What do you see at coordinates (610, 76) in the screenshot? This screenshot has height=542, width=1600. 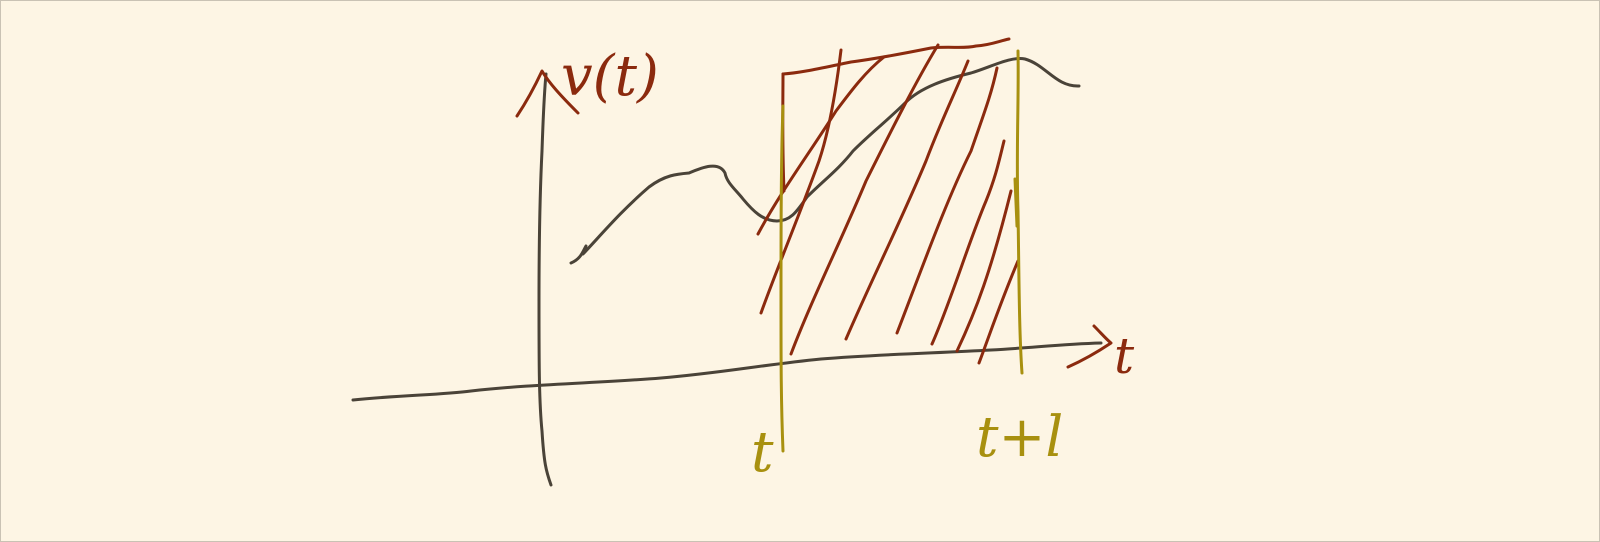 I see `y-axis-label: v(t)` at bounding box center [610, 76].